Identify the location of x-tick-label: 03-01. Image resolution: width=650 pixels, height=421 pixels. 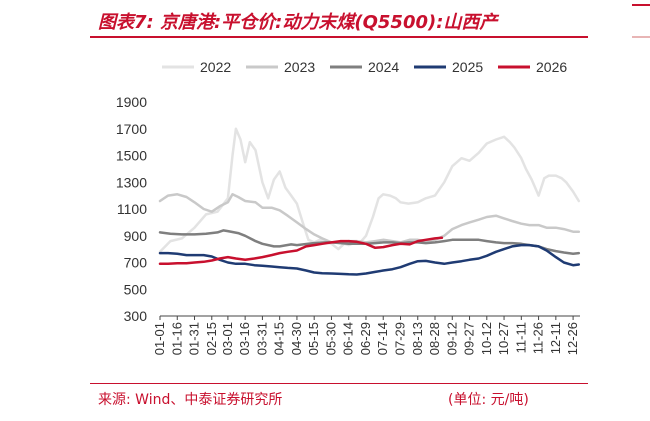
(227, 338).